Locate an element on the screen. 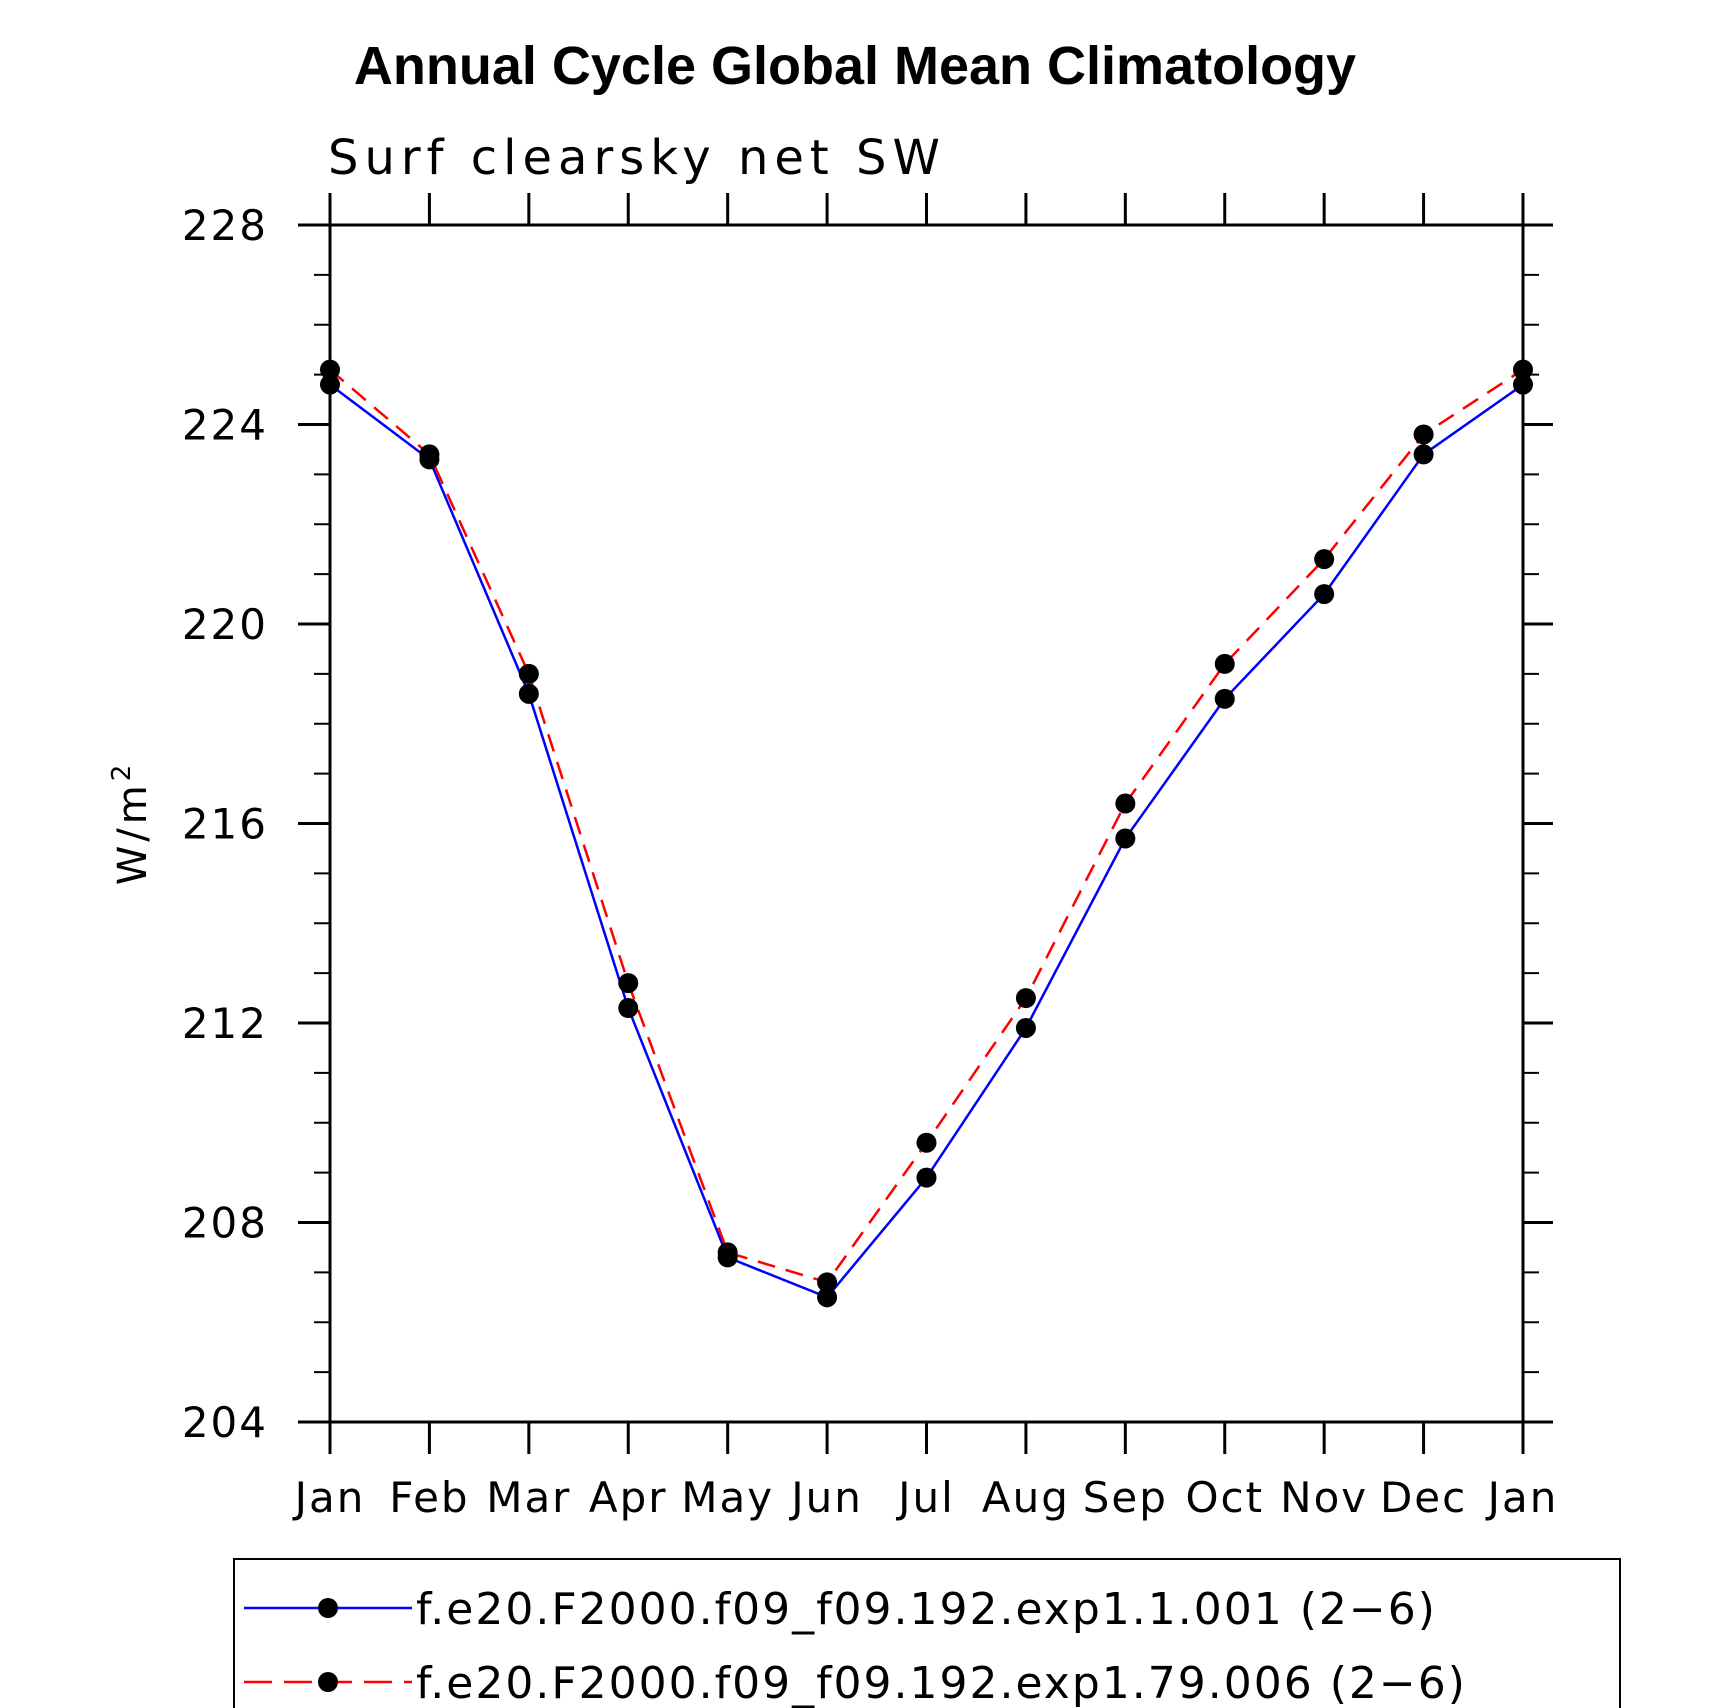 This screenshot has height=1708, width=1710. y-tick-label: 224 is located at coordinates (225, 425).